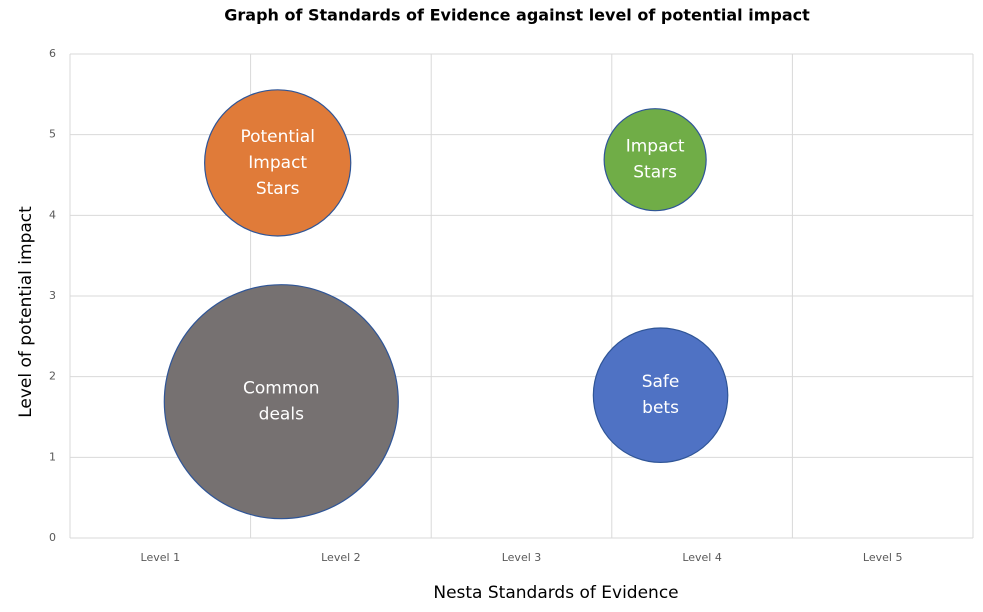  I want to click on bubble-label: Impact Stars, so click(655, 160).